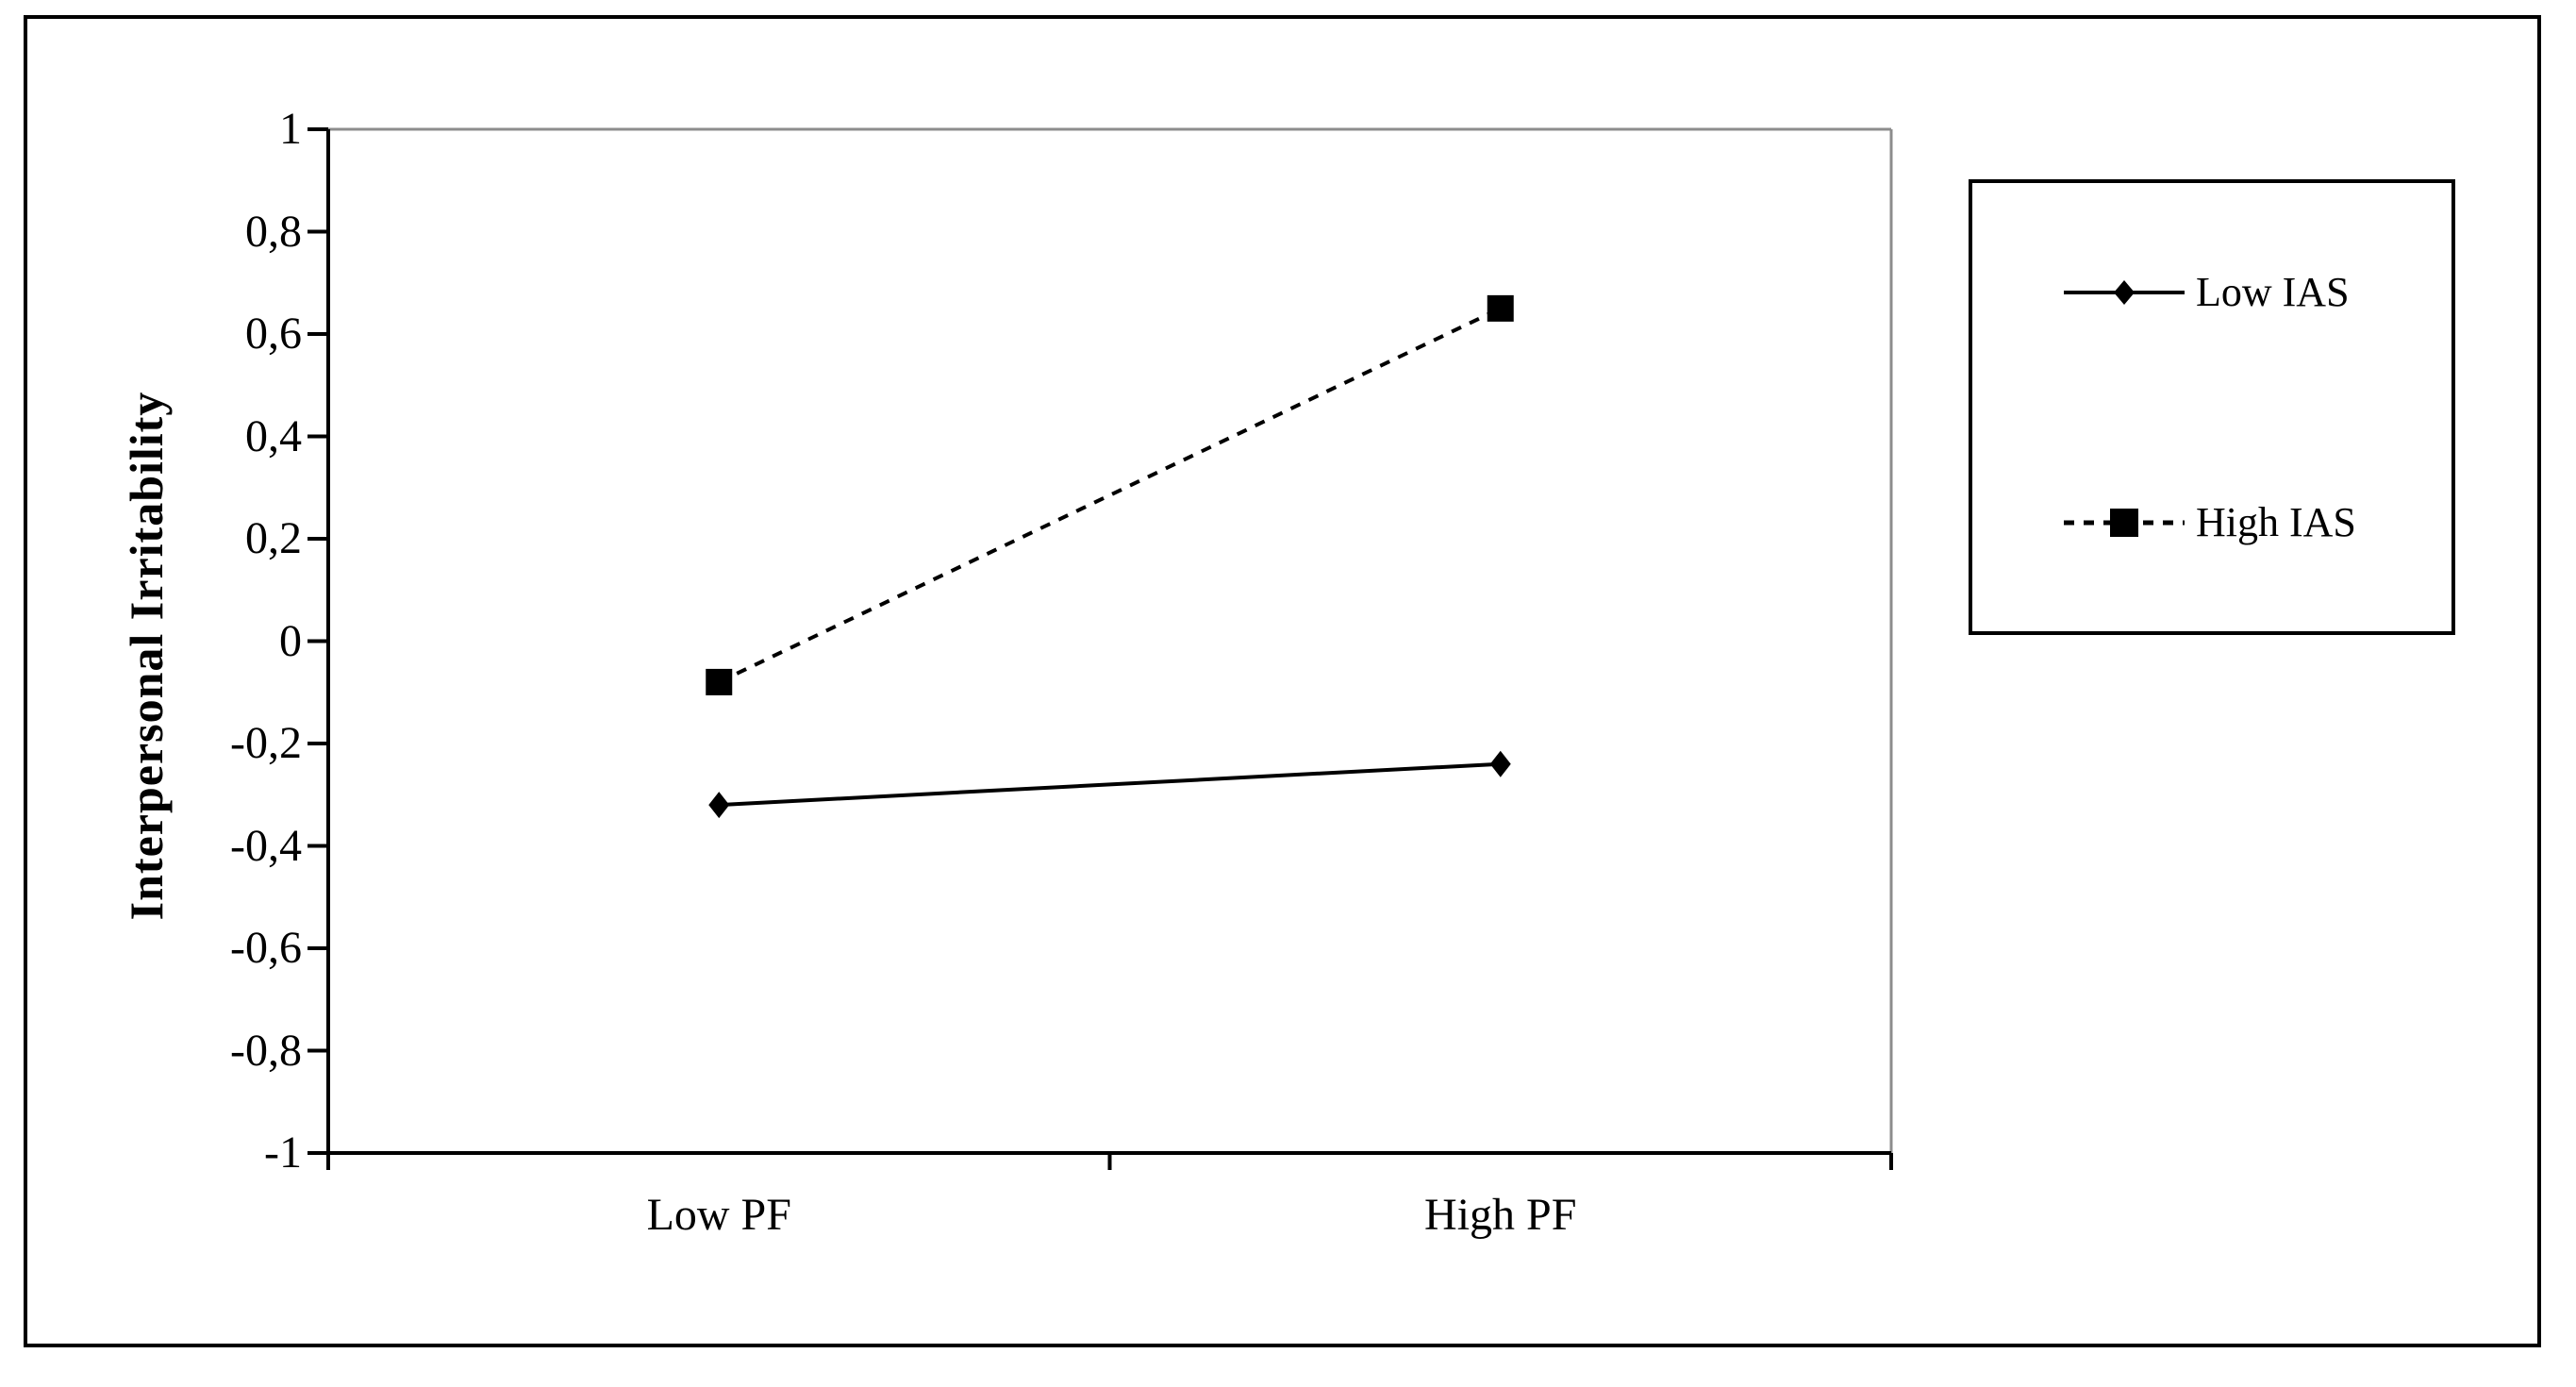  I want to click on y-tick-label: -0,6, so click(266, 948).